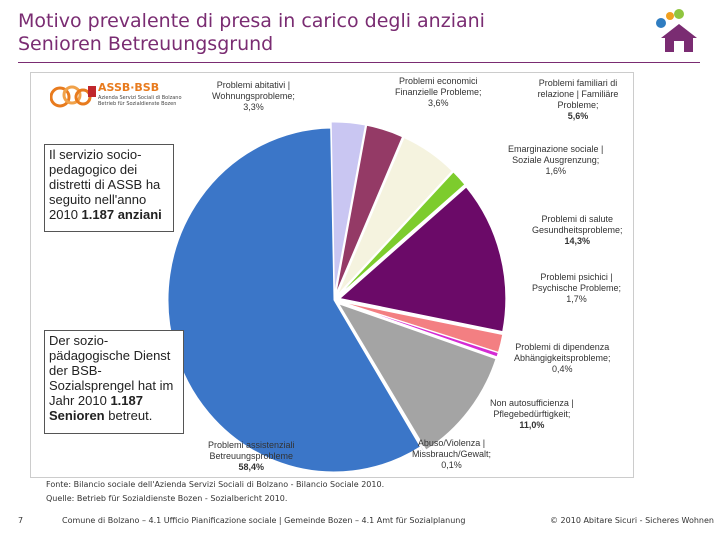 The image size is (720, 540). Describe the element at coordinates (555, 171) in the screenshot. I see `slice-value-social: 1,6%` at that location.